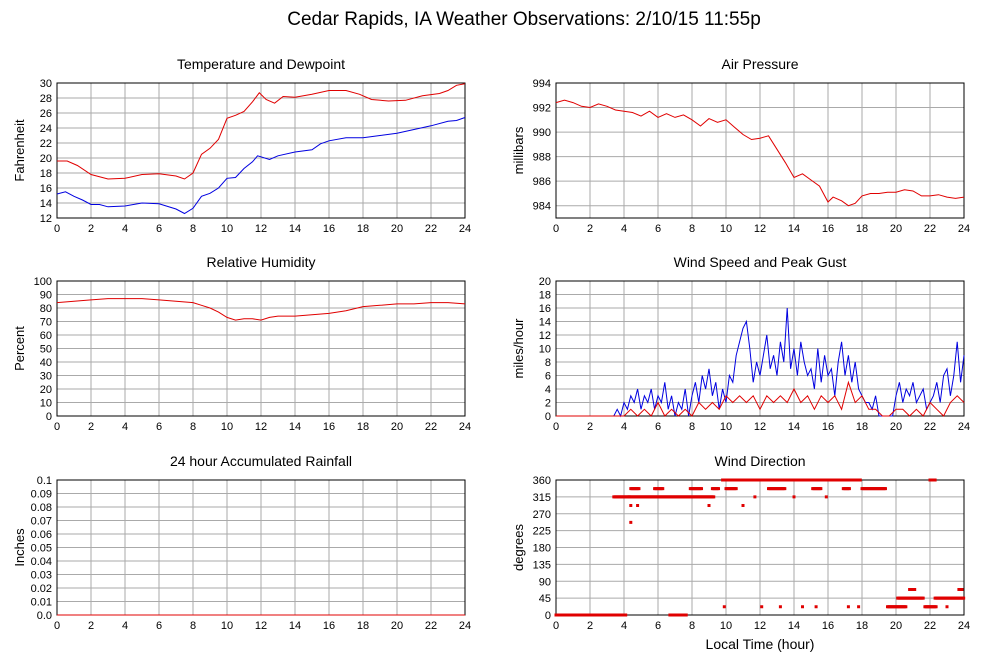 Image resolution: width=999 pixels, height=659 pixels. I want to click on y-tick-label: 45, so click(545, 599).